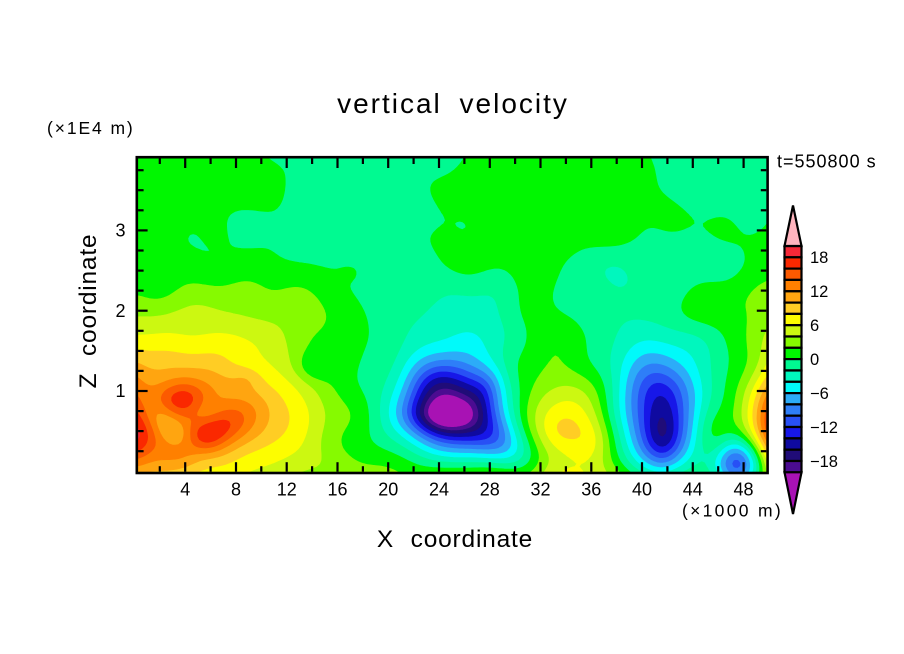 This screenshot has height=654, width=904. I want to click on svg-text: 0, so click(814, 360).